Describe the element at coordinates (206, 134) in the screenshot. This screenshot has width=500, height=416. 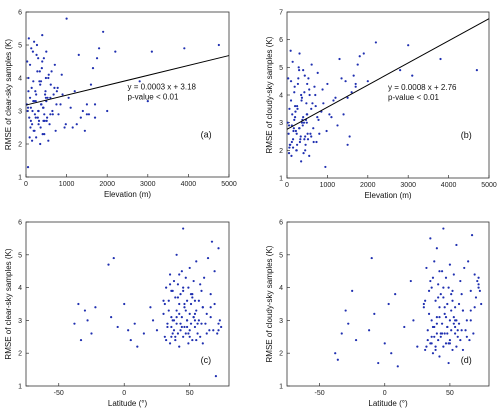
I see `panel-label: (a)` at that location.